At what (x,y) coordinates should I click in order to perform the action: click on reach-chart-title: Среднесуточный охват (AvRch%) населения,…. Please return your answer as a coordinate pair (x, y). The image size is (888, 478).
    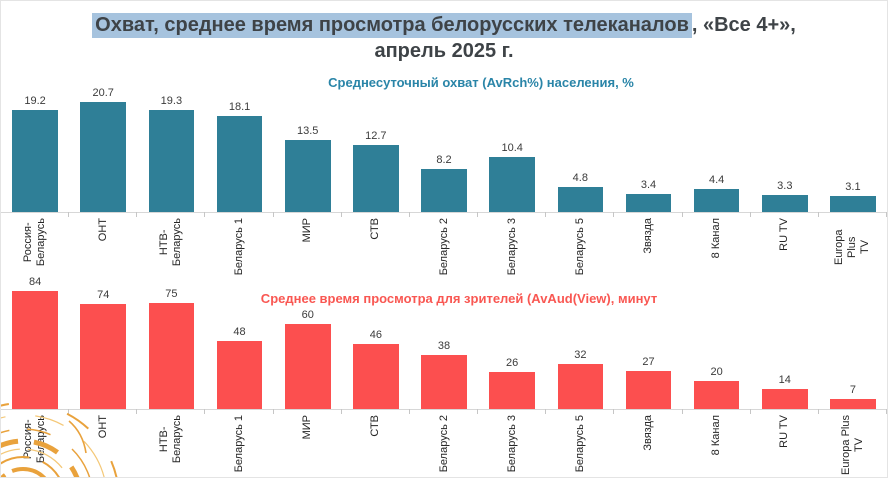
    Looking at the image, I should click on (481, 82).